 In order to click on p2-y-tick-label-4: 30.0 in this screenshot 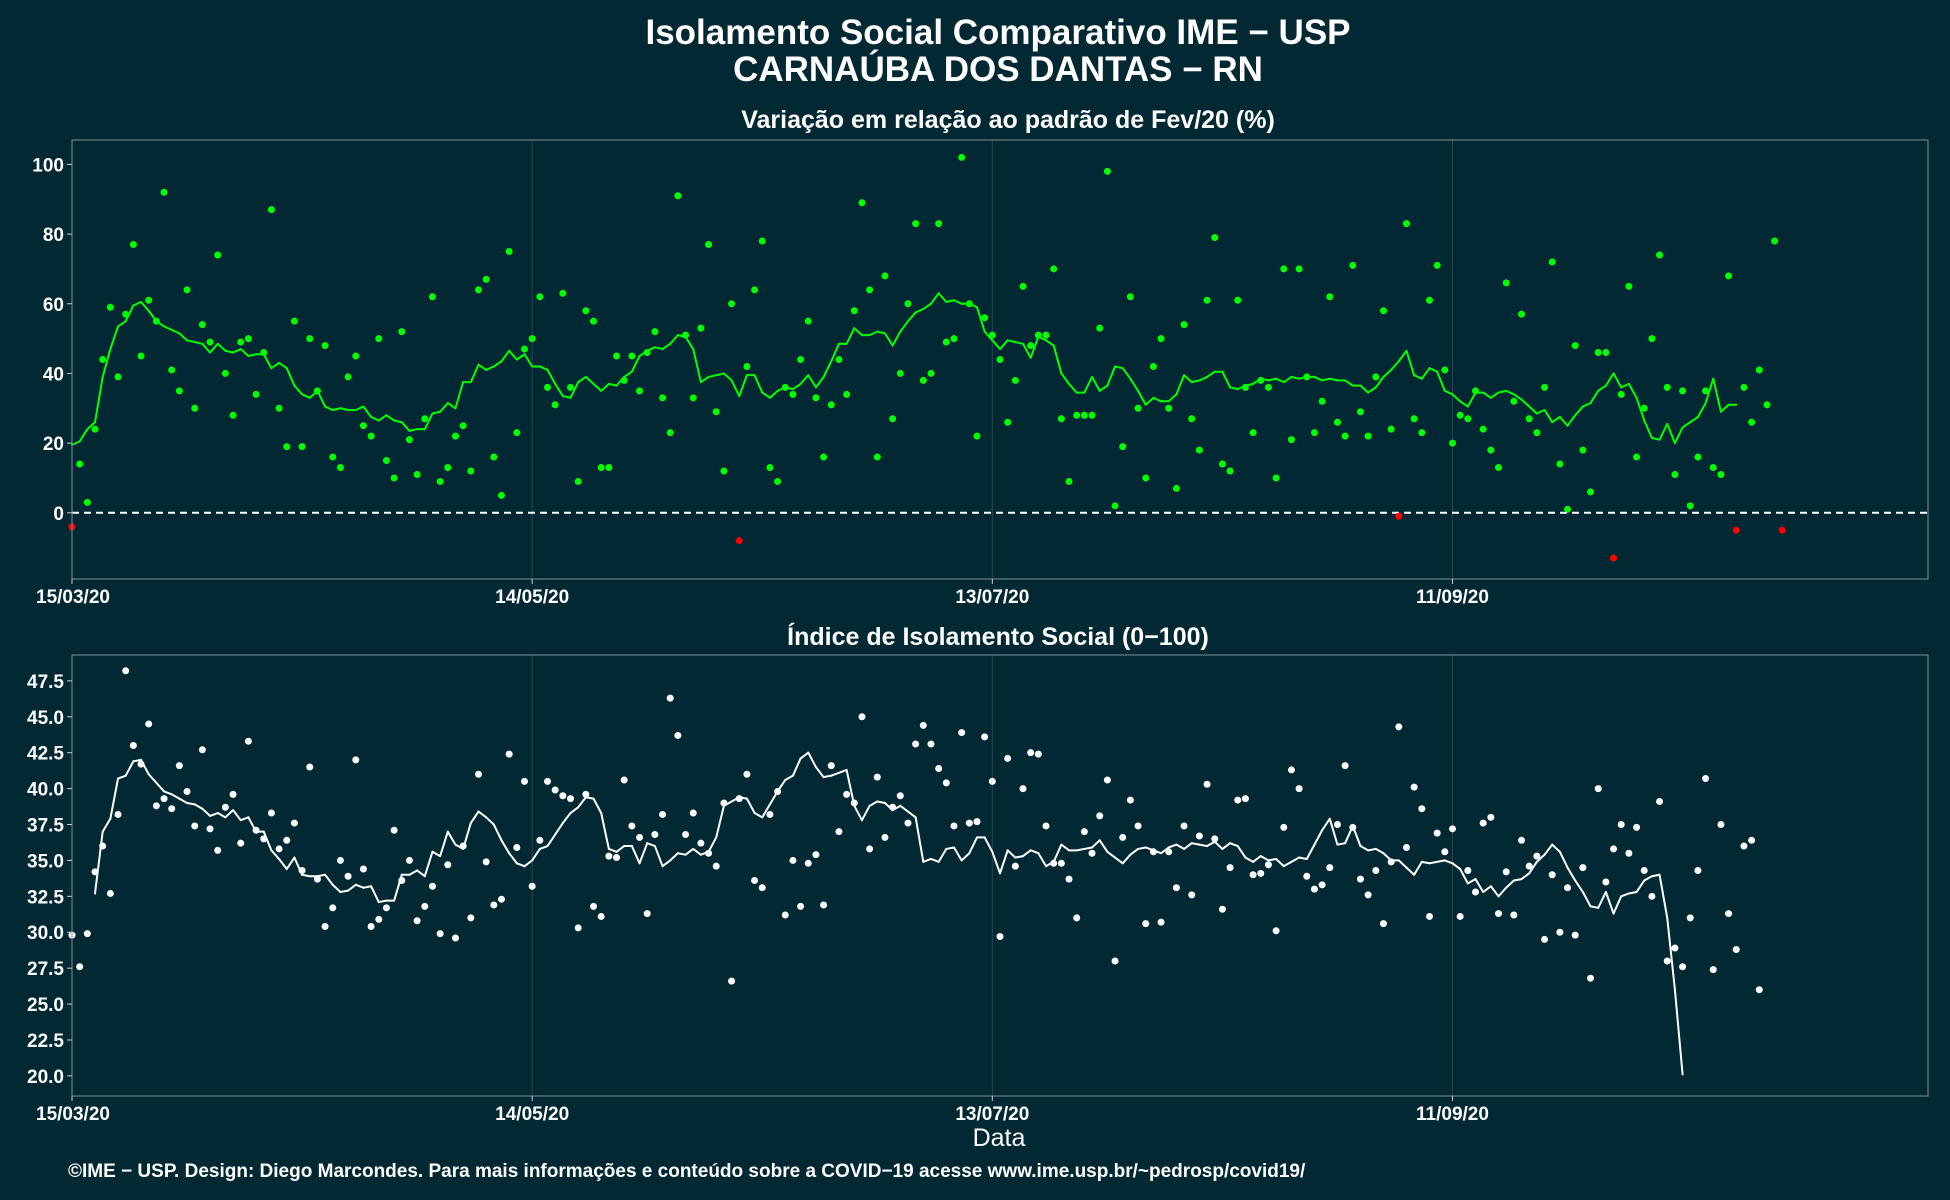, I will do `click(45, 933)`.